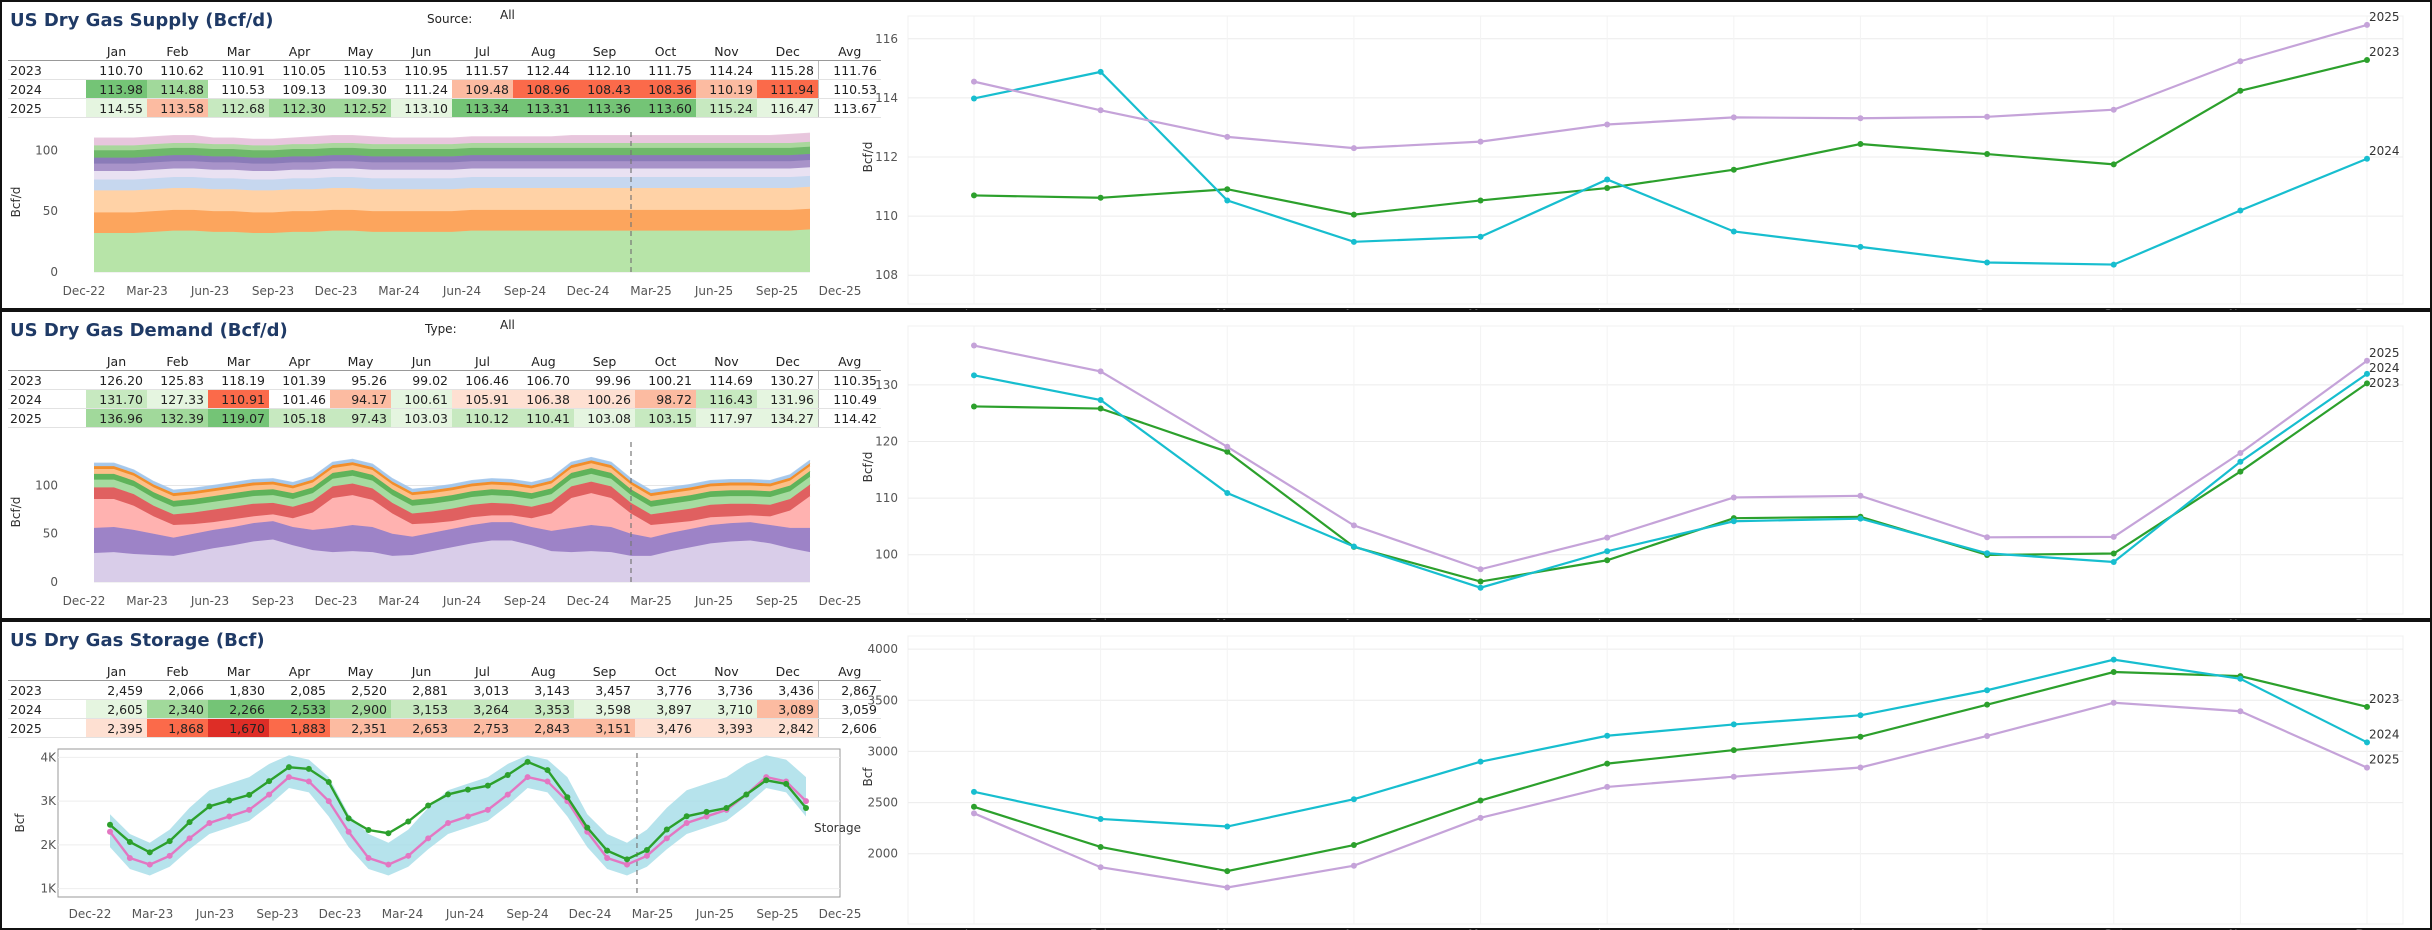 This screenshot has height=930, width=2432. What do you see at coordinates (482, 108) in the screenshot?
I see `table-cell: 113.34` at bounding box center [482, 108].